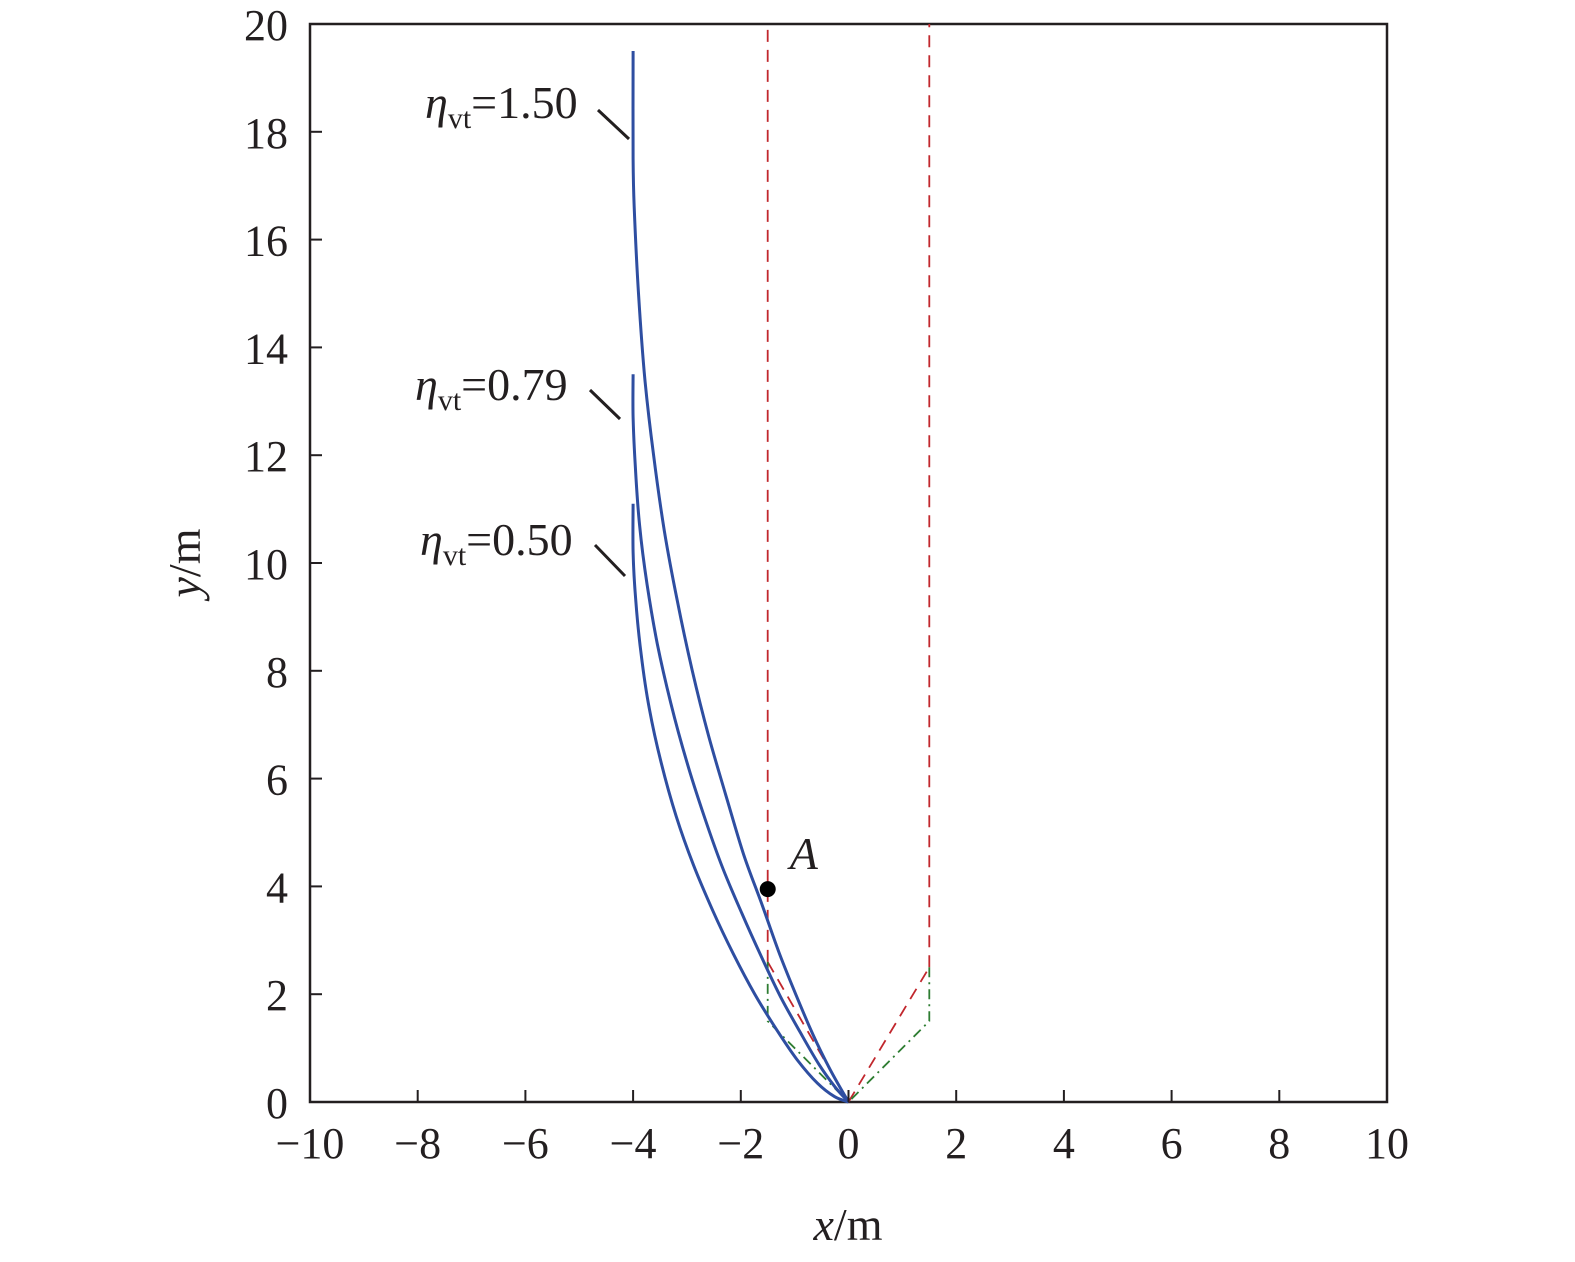 Image resolution: width=1575 pixels, height=1262 pixels. Describe the element at coordinates (277, 1103) in the screenshot. I see `y-tick-label: 0` at that location.